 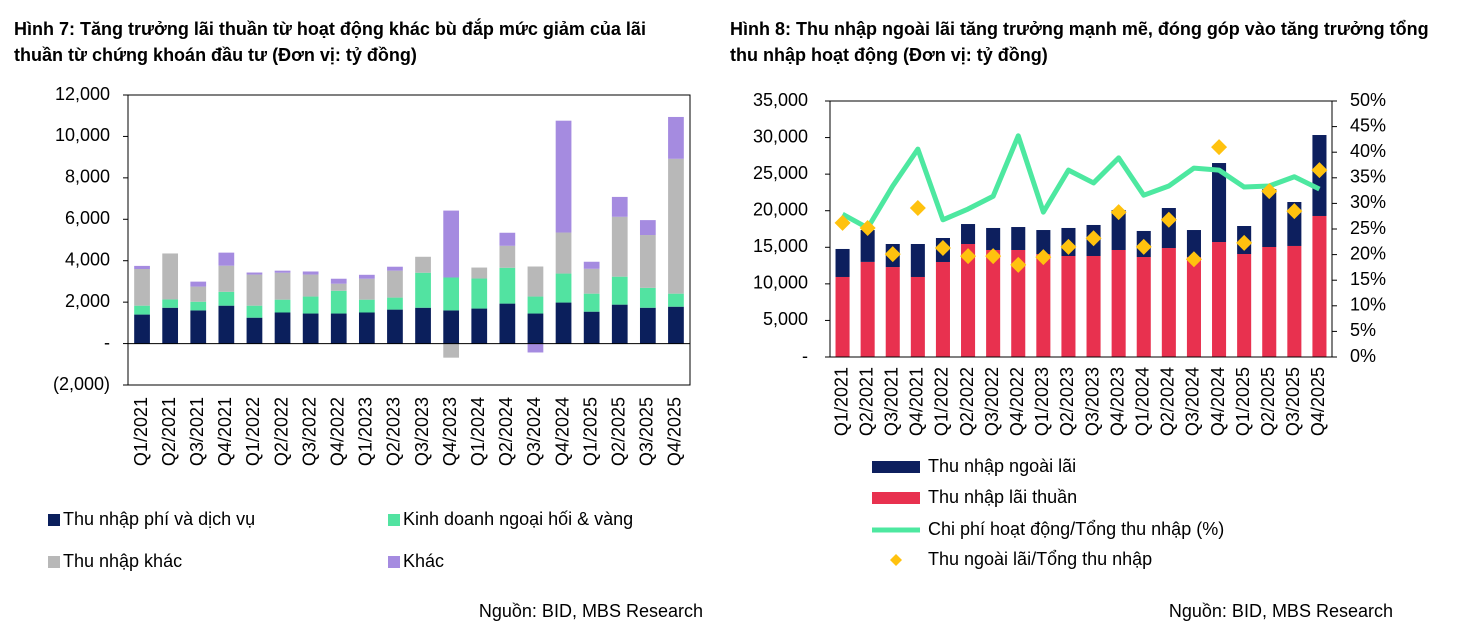 What do you see at coordinates (675, 431) in the screenshot?
I see `x-tick-label: Q4/2025` at bounding box center [675, 431].